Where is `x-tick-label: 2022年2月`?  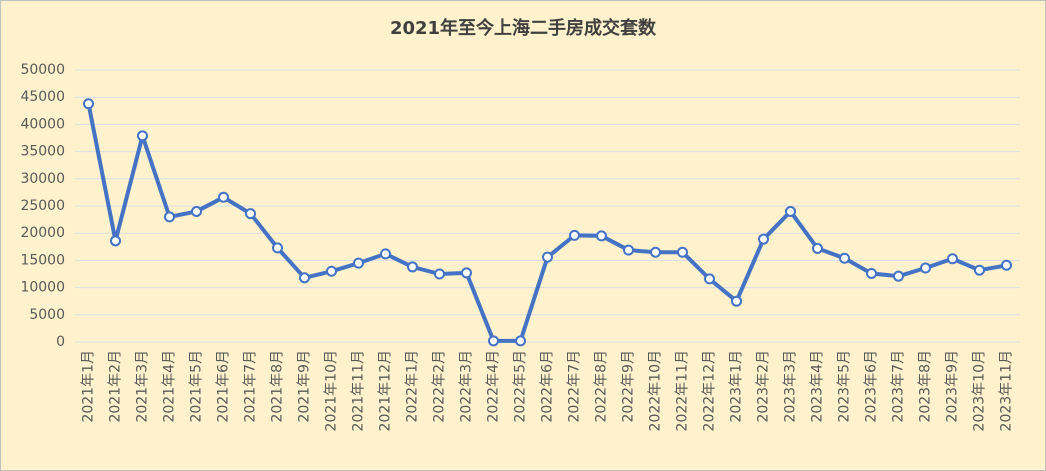
x-tick-label: 2022年2月 is located at coordinates (440, 386).